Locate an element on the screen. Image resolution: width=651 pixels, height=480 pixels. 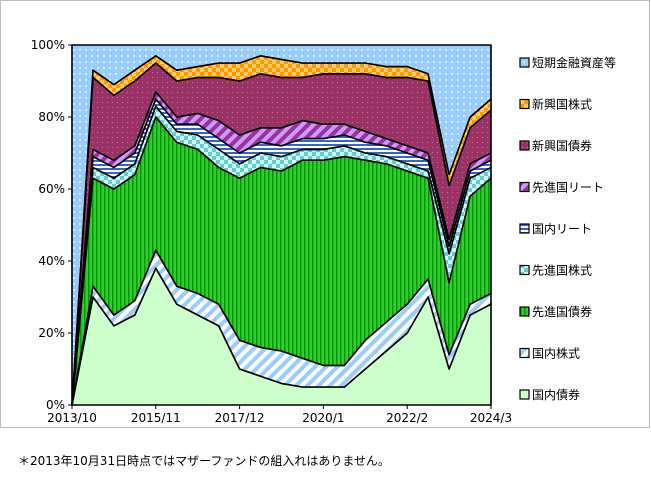
y-tick-label: 60% is located at coordinates (51, 189).